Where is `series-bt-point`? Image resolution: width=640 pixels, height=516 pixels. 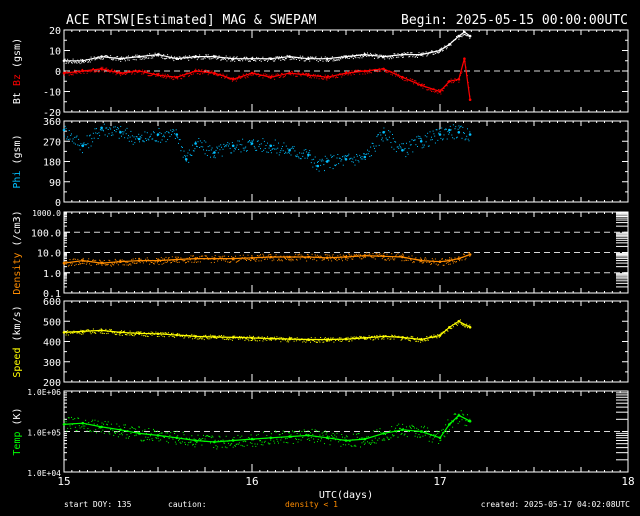
series-bt-point is located at coordinates (233, 58).